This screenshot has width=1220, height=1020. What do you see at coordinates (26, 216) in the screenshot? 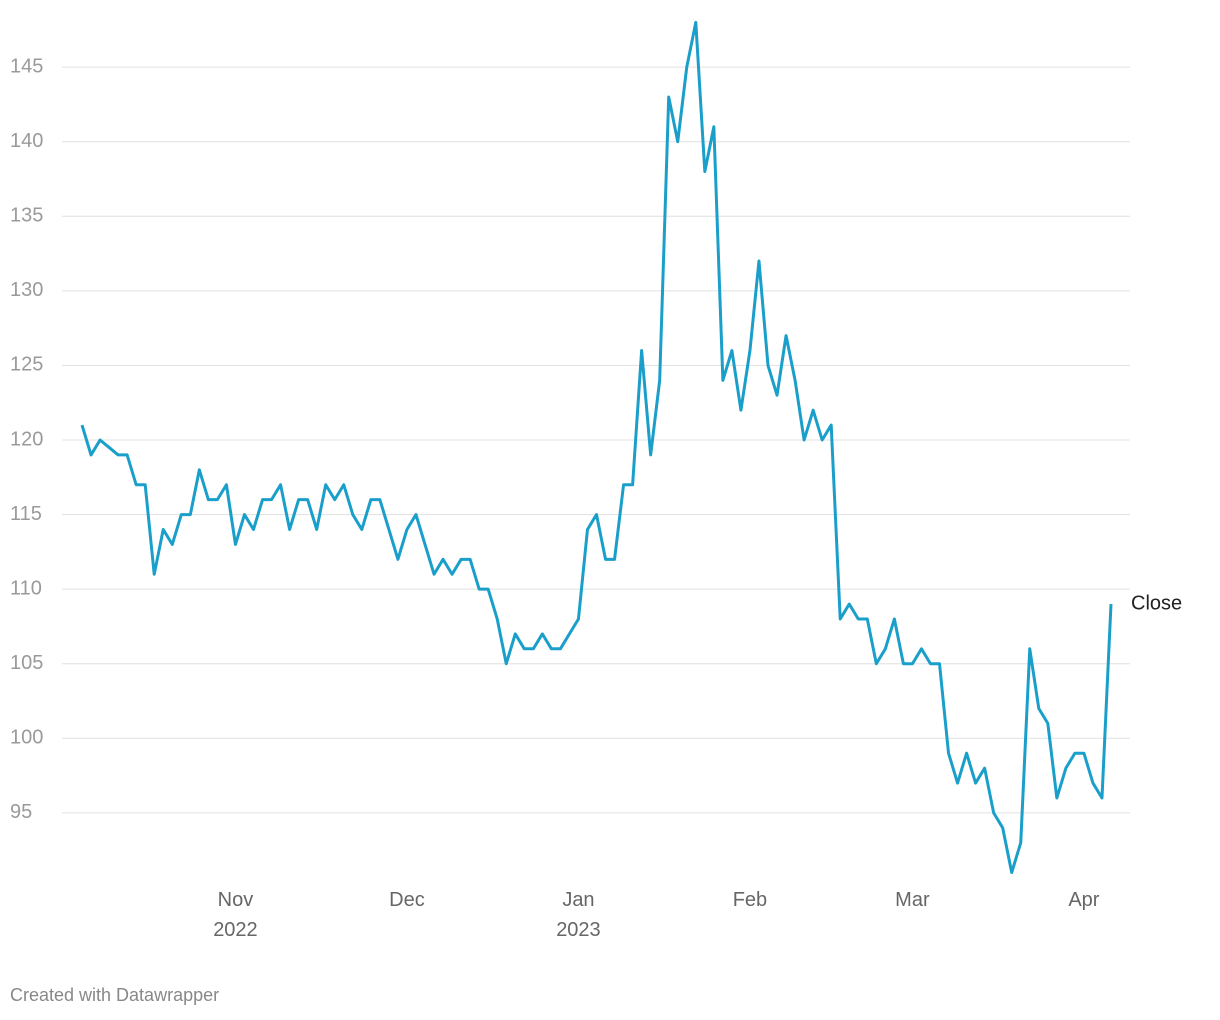
I see `y-tick-label: 135` at bounding box center [26, 216].